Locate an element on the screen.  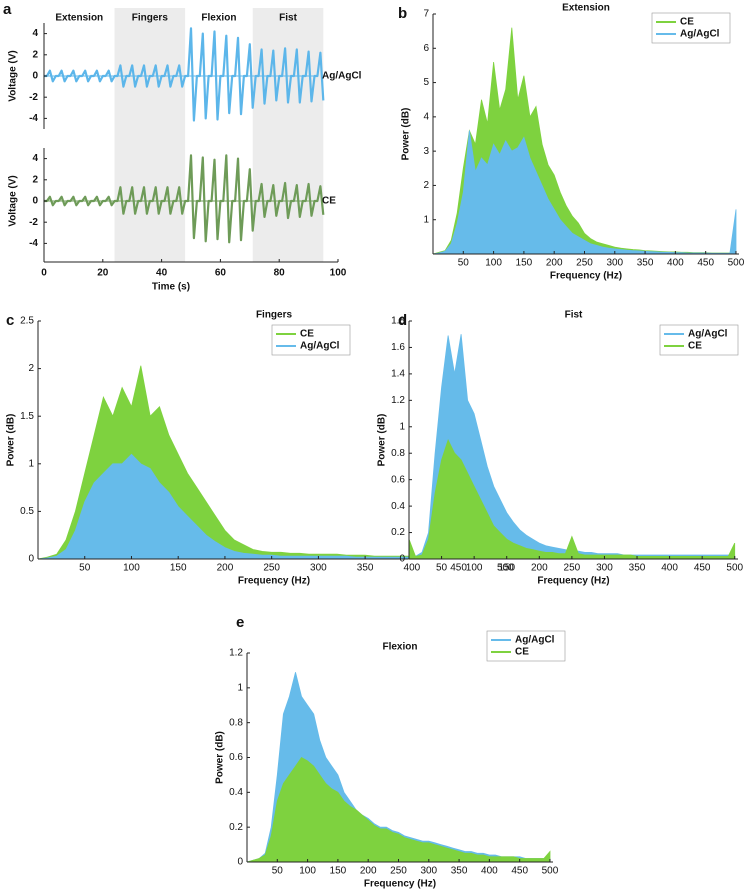
y-tick-label: 5 is located at coordinates (426, 82).